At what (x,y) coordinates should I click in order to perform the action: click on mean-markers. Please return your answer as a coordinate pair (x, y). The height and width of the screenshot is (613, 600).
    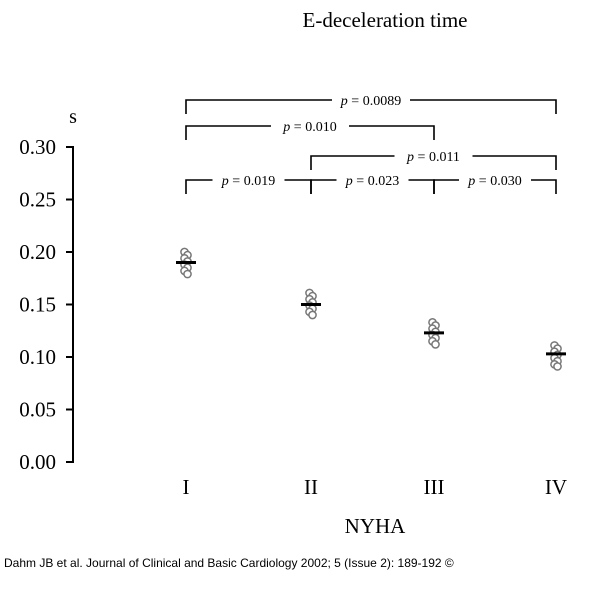
    Looking at the image, I should click on (371, 308).